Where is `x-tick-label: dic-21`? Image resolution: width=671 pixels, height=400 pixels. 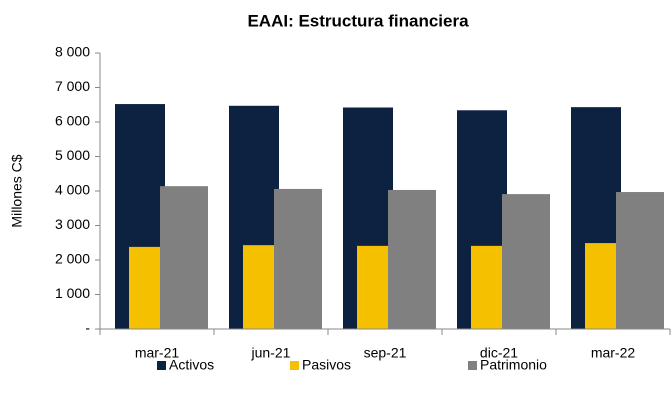 x-tick-label: dic-21 is located at coordinates (499, 353).